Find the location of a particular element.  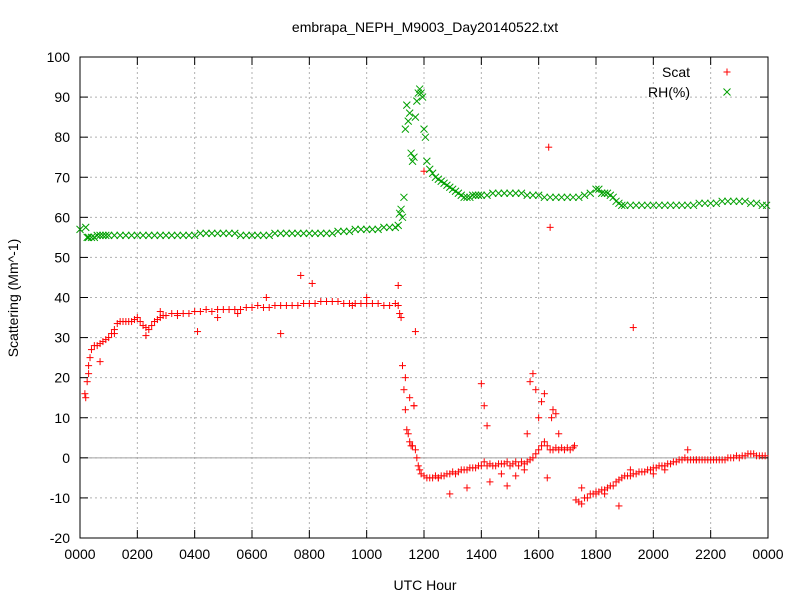

x-tick-label: 1000 is located at coordinates (366, 554).